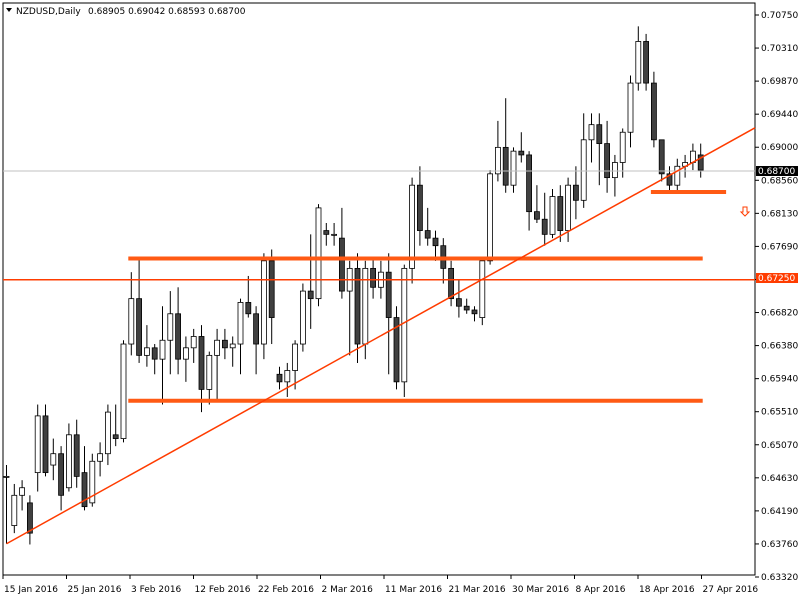 The width and height of the screenshot is (800, 604). Describe the element at coordinates (223, 590) in the screenshot. I see `x-tick-label: 12 Feb 2016` at that location.